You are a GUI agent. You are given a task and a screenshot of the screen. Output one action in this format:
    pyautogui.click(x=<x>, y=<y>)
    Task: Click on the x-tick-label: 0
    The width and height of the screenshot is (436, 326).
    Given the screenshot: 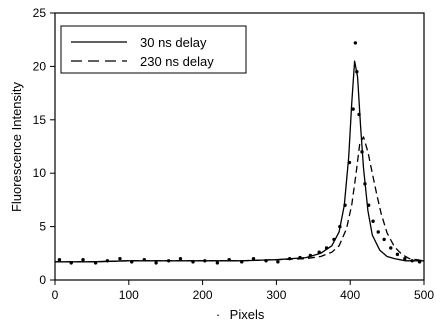 What is the action you would take?
    pyautogui.click(x=55, y=295)
    